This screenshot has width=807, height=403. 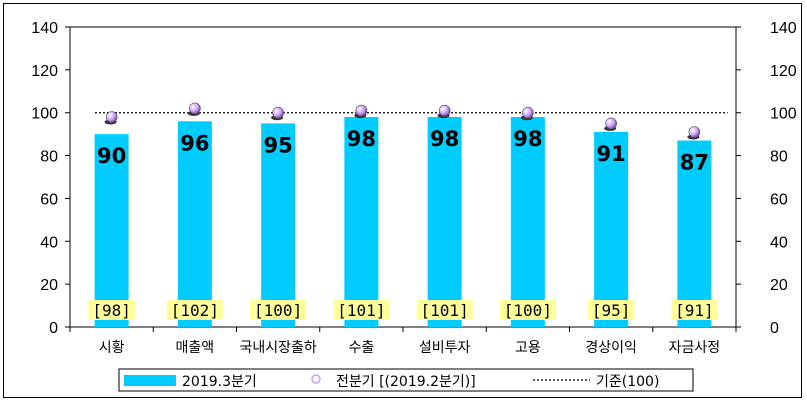 I want to click on category-label: 매출액, so click(x=195, y=348).